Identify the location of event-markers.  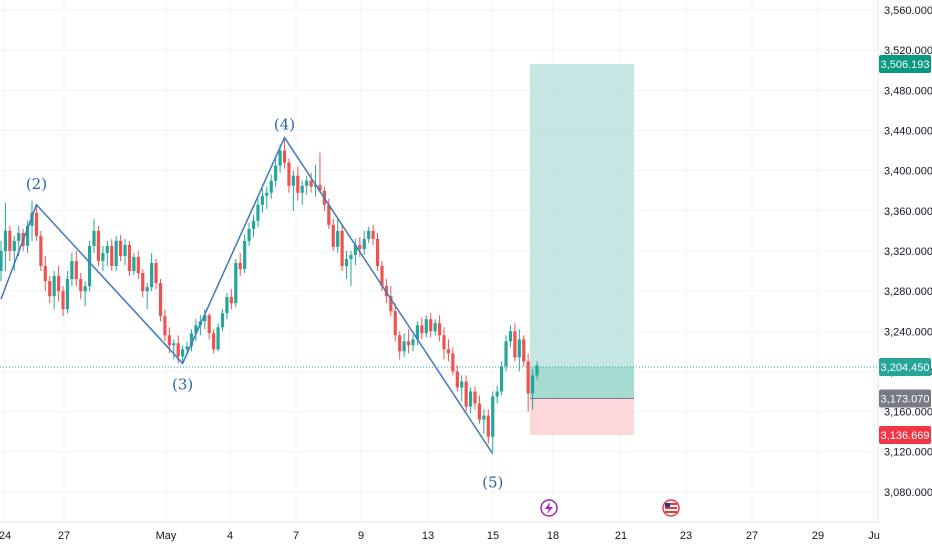
(610, 508).